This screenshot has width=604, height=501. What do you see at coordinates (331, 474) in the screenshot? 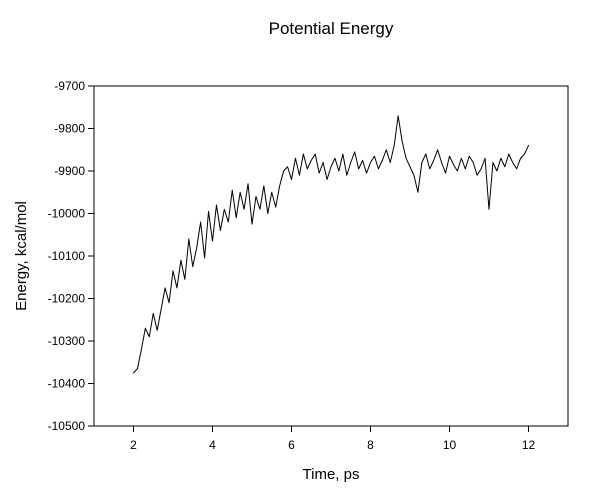
I see `x-axis-label: Time, ps` at bounding box center [331, 474].